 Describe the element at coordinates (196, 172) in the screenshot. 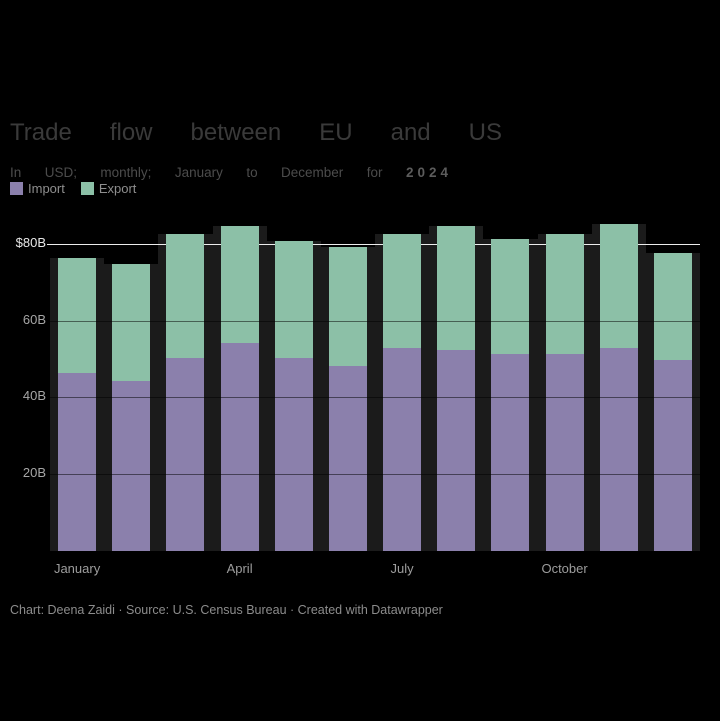

I see `chart-subtitle-text: In USD; monthly; January to December for` at that location.